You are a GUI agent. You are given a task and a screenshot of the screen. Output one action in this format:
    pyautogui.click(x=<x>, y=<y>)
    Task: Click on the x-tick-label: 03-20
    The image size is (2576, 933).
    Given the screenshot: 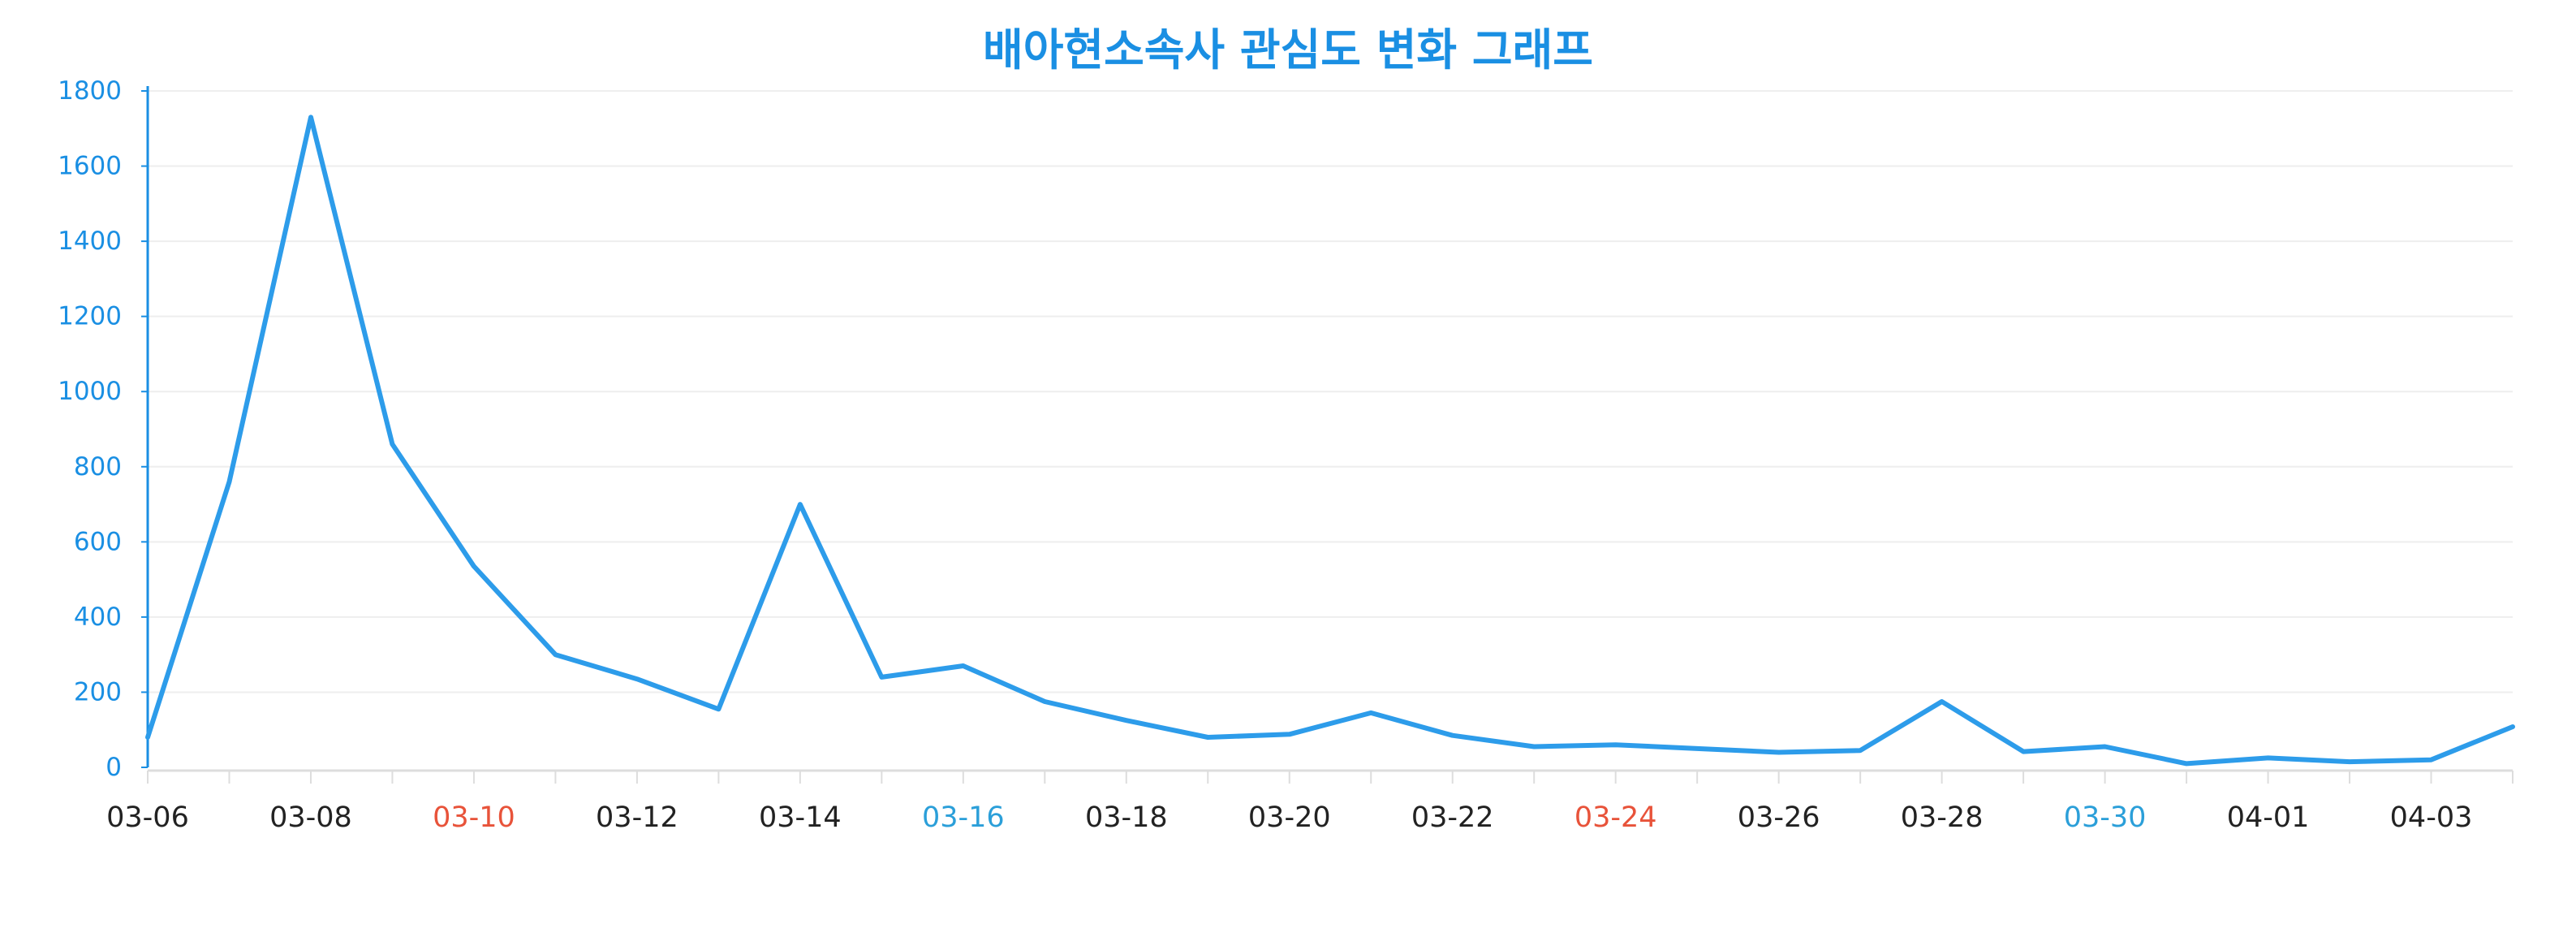 What is the action you would take?
    pyautogui.click(x=1290, y=817)
    